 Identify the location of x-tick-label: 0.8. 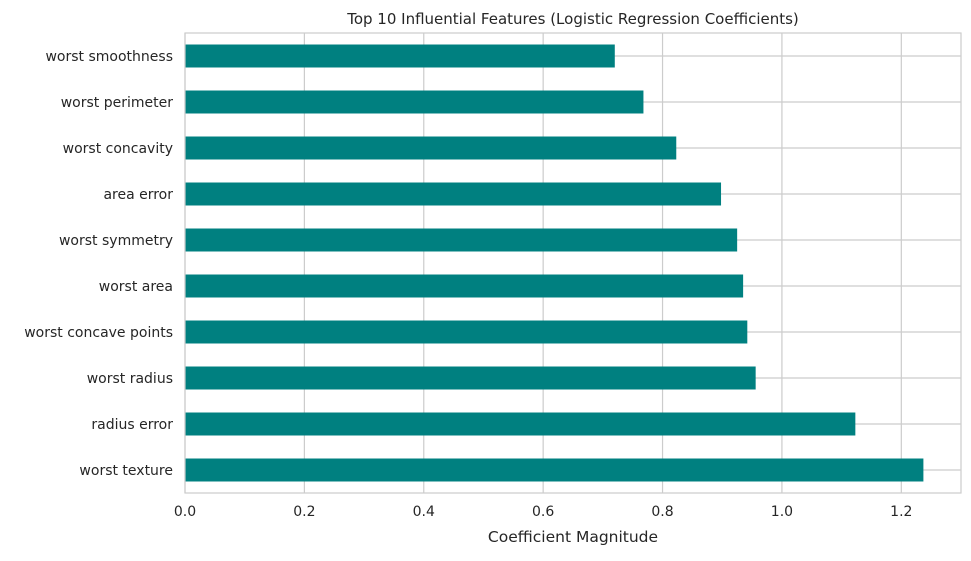
(662, 512).